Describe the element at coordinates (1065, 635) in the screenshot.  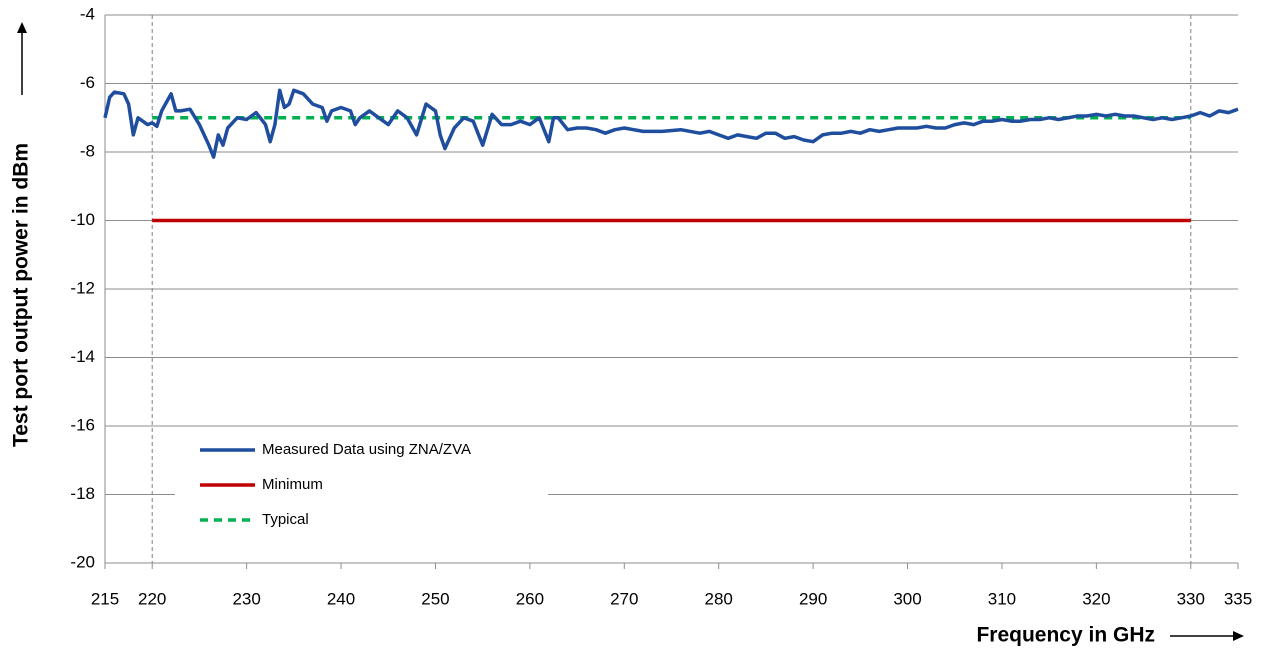
I see `x-axis-title: Frequency in GHz` at that location.